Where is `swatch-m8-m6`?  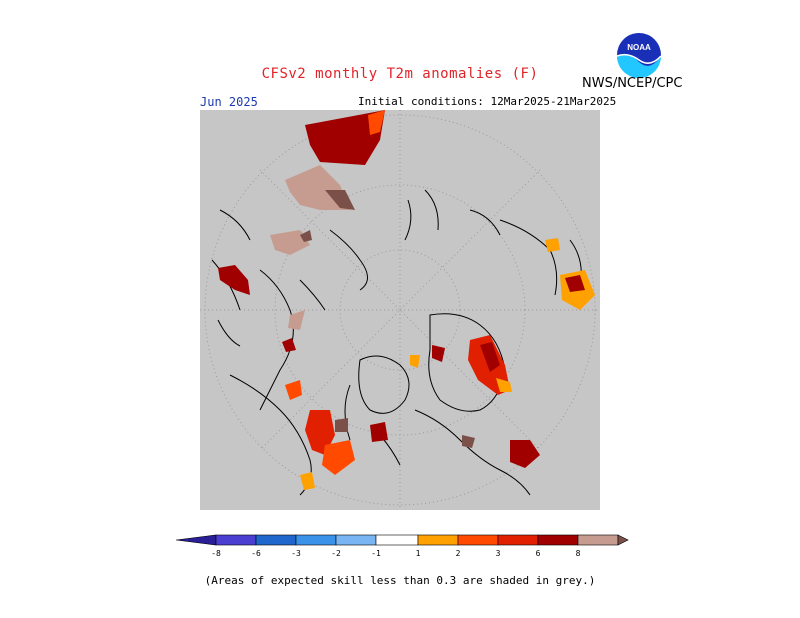
swatch-m8-m6 is located at coordinates (236, 540).